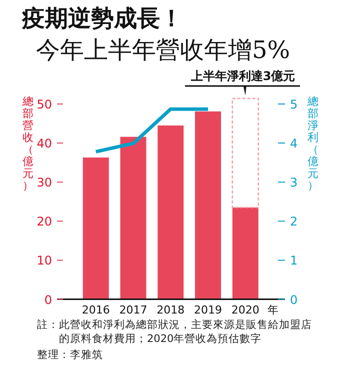  Describe the element at coordinates (133, 309) in the screenshot. I see `x-tick-label: 2017` at that location.